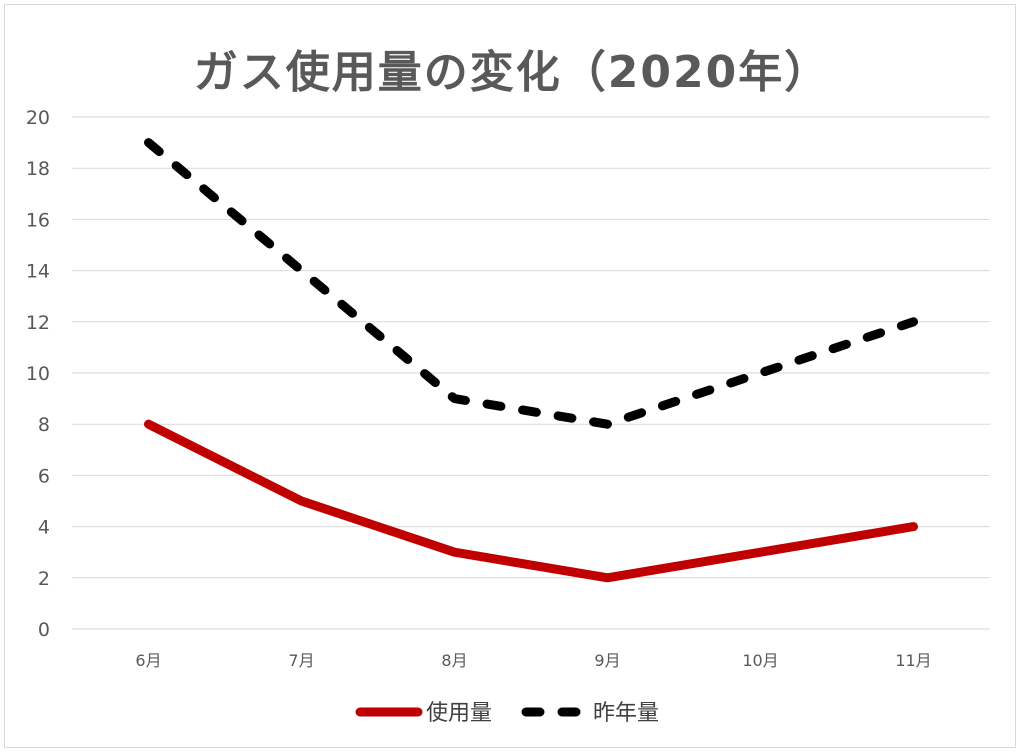 The width and height of the screenshot is (1024, 754). What do you see at coordinates (301, 660) in the screenshot?
I see `x-tick-label: 7月` at bounding box center [301, 660].